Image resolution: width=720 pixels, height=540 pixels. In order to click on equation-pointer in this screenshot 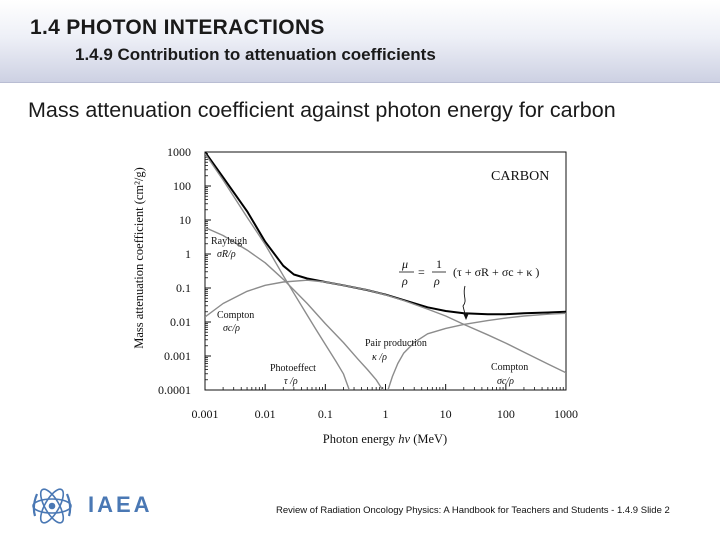, I will do `click(464, 302)`.